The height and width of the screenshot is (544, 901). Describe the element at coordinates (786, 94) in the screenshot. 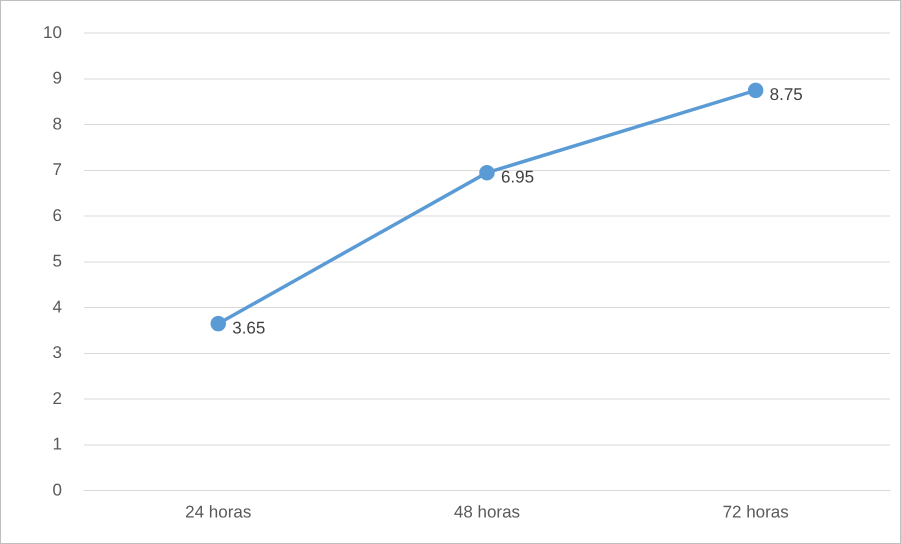

I see `data-label: 8.75` at that location.